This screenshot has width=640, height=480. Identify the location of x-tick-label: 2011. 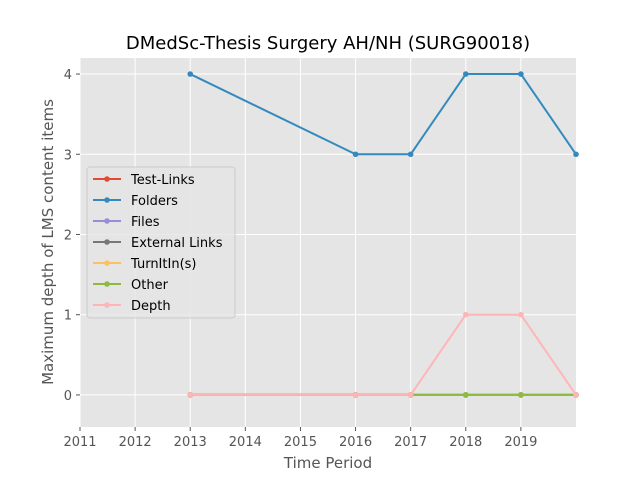
(79, 442).